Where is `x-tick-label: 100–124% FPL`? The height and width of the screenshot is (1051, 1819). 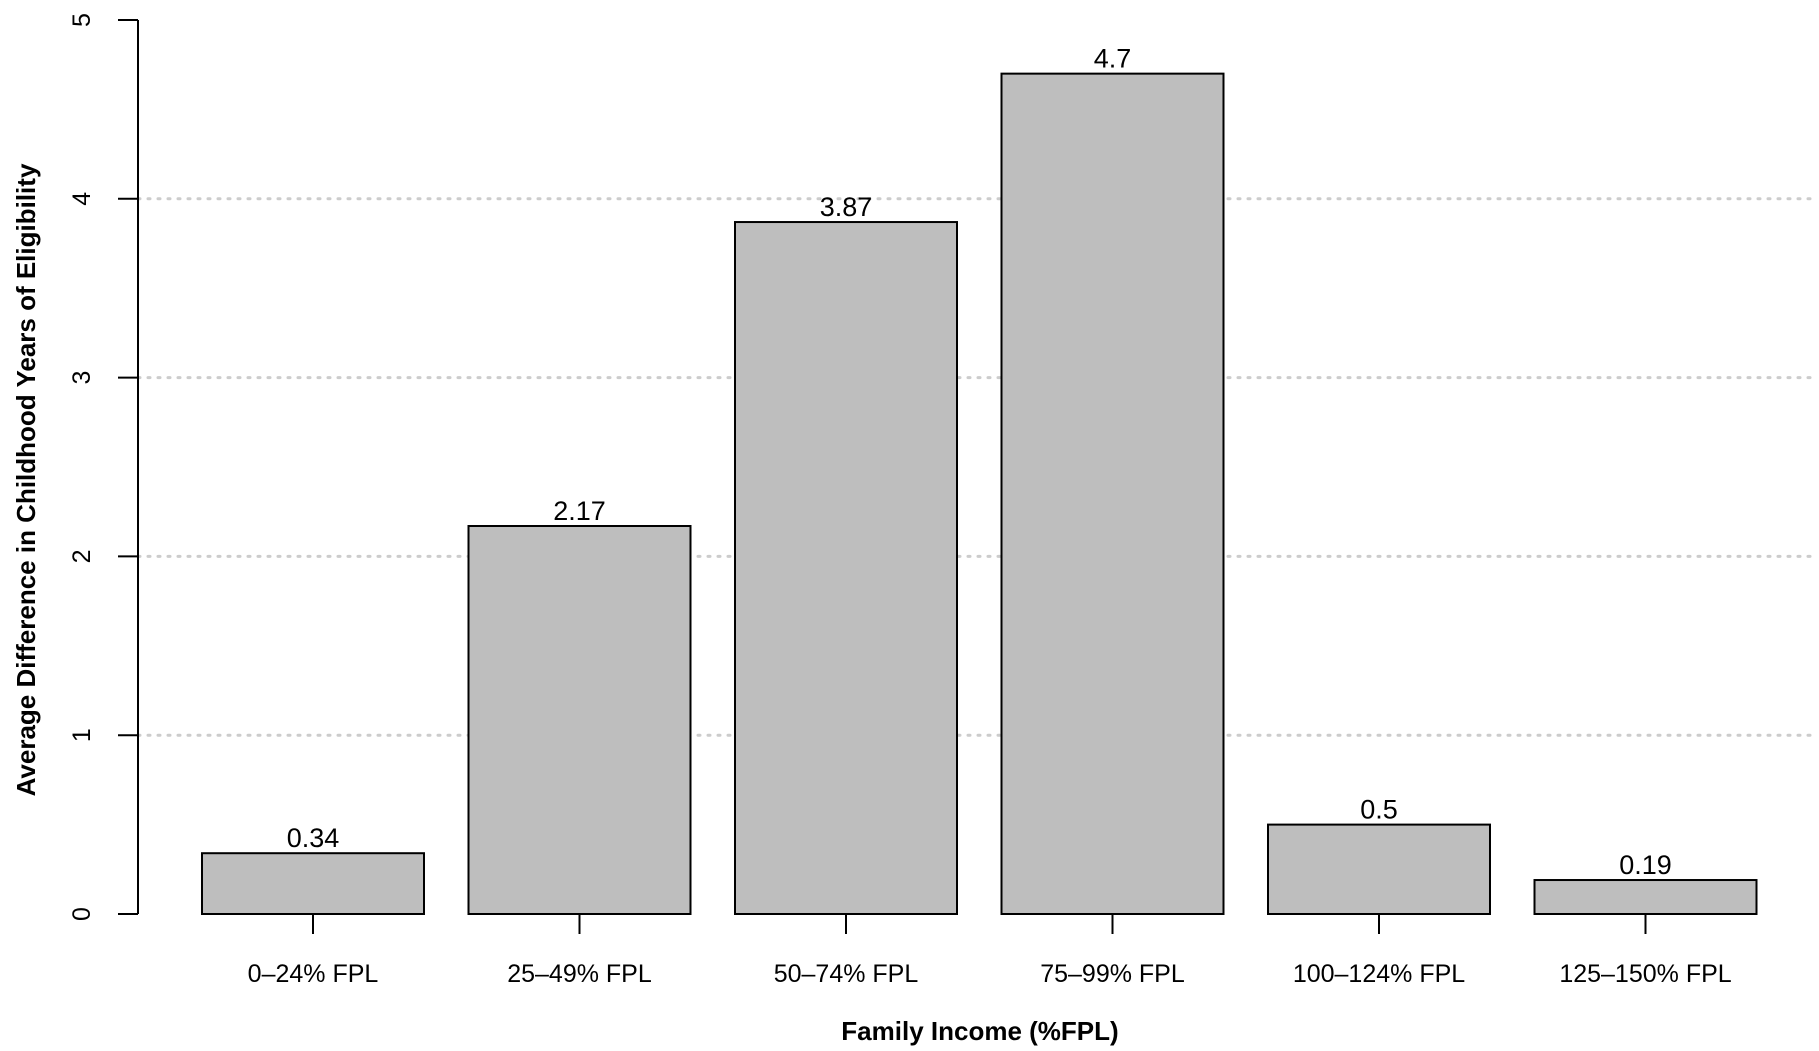 x-tick-label: 100–124% FPL is located at coordinates (1379, 974).